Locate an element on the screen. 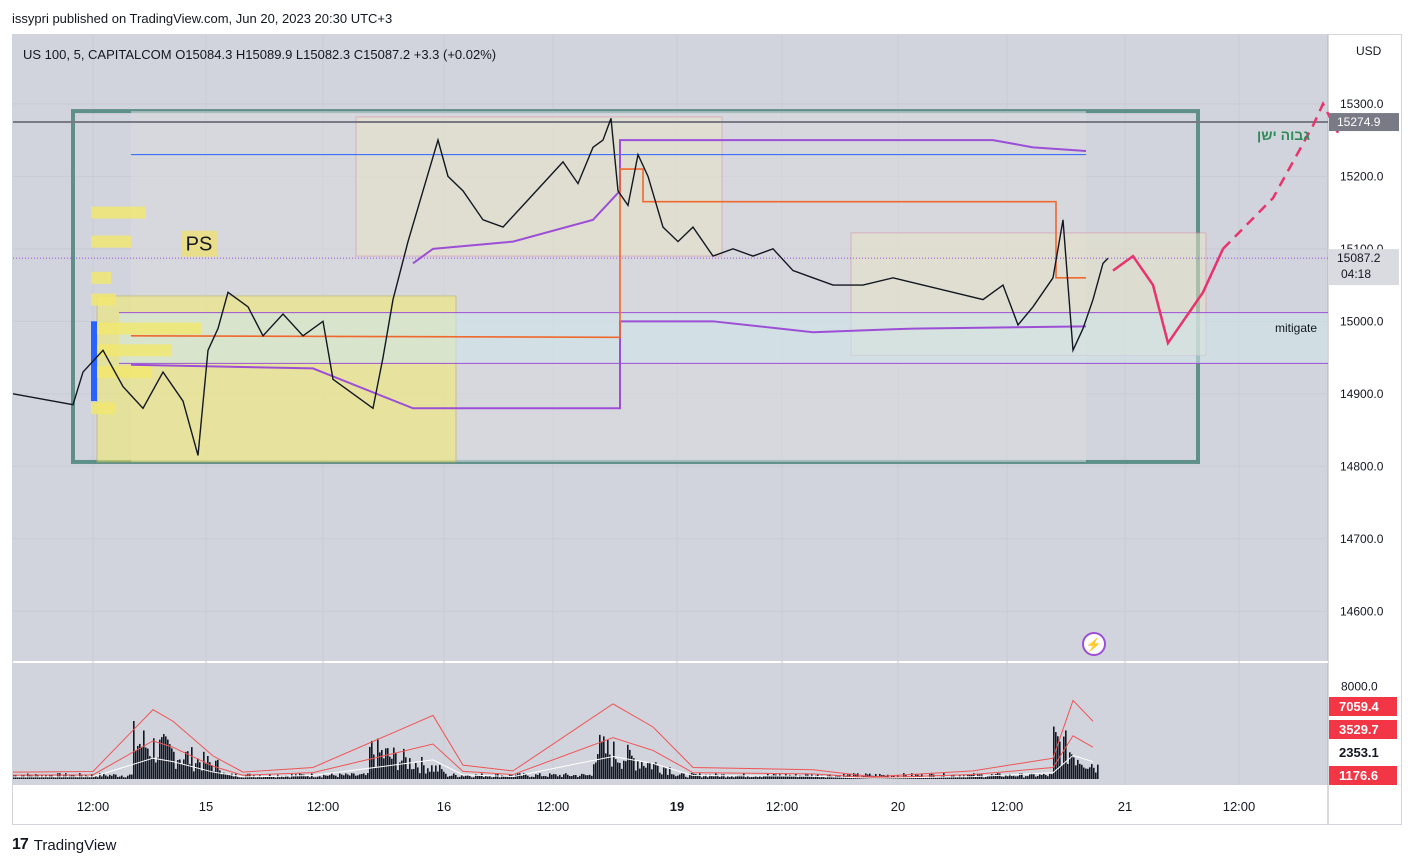 The height and width of the screenshot is (868, 1415). volume-badge-text: 2353.1 is located at coordinates (1359, 752).